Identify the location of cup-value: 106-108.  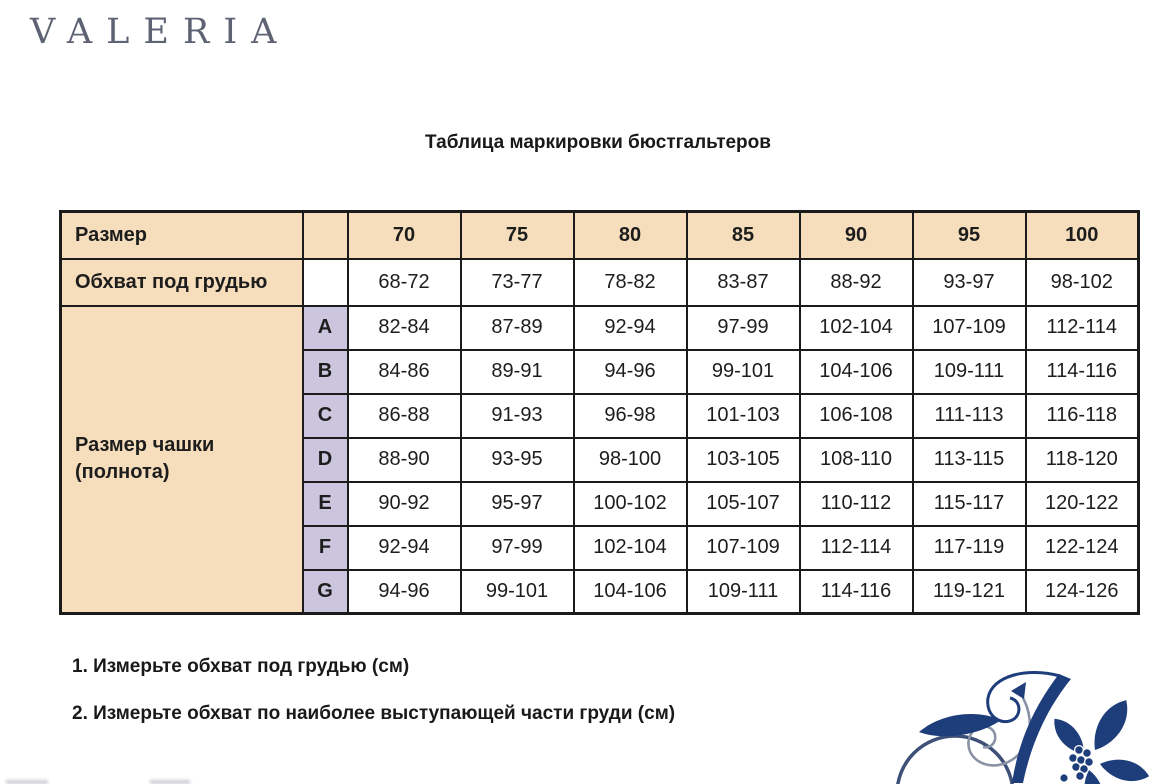
(856, 415).